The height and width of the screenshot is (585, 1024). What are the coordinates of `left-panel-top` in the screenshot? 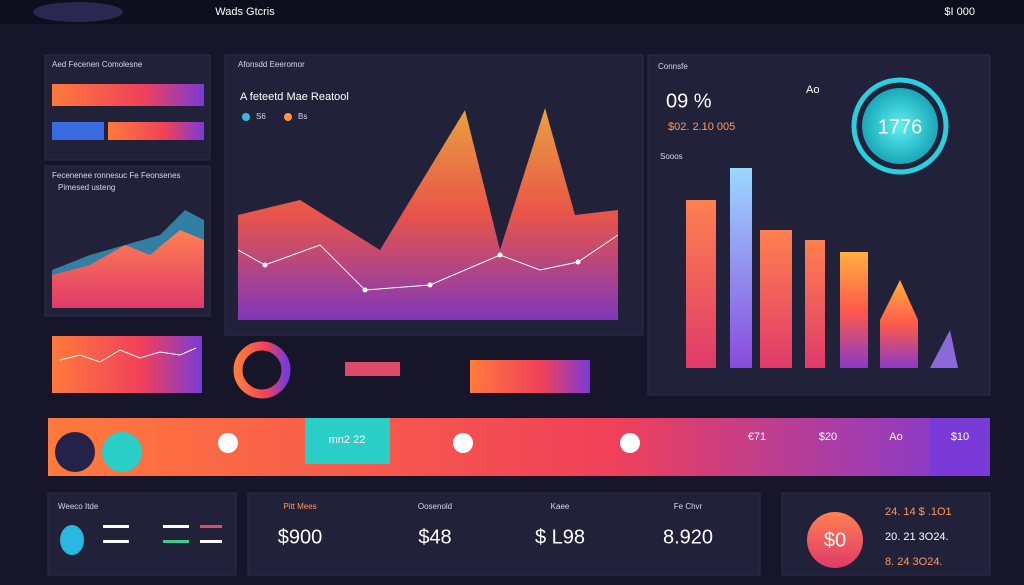 It's located at (127, 107).